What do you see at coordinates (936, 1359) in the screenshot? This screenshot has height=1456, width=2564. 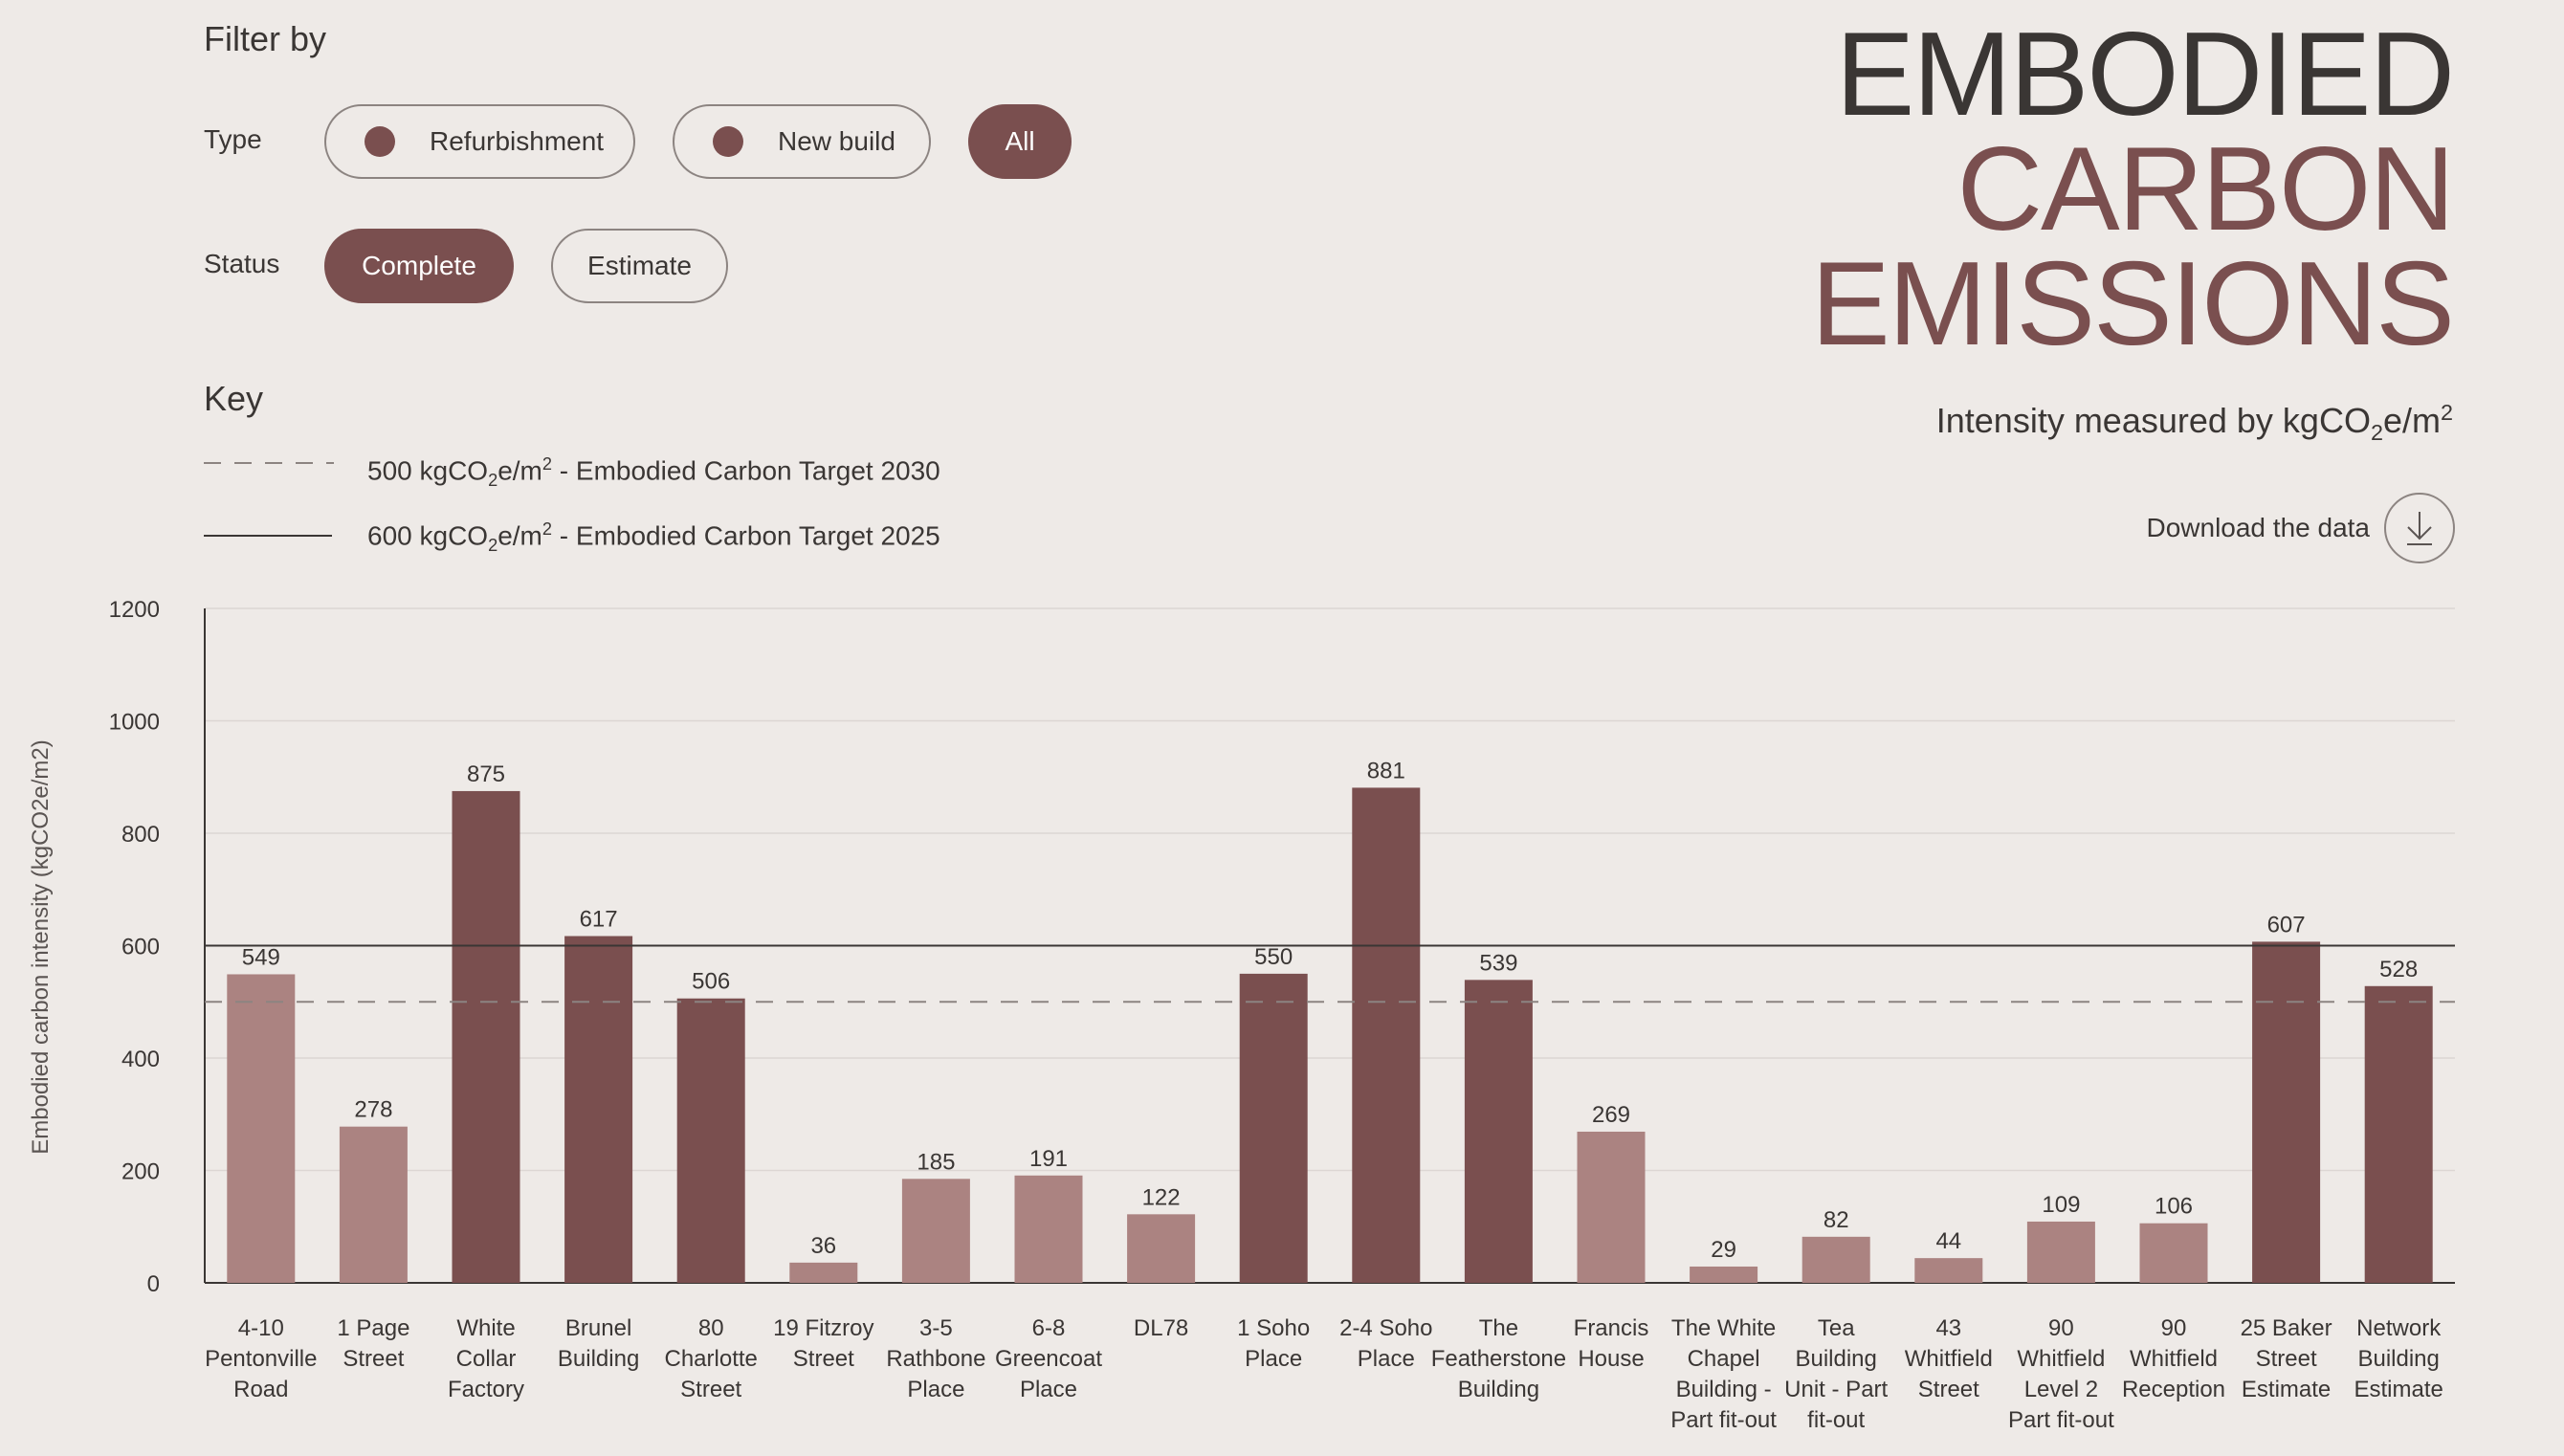 I see `x-tick-label: Rathbone` at bounding box center [936, 1359].